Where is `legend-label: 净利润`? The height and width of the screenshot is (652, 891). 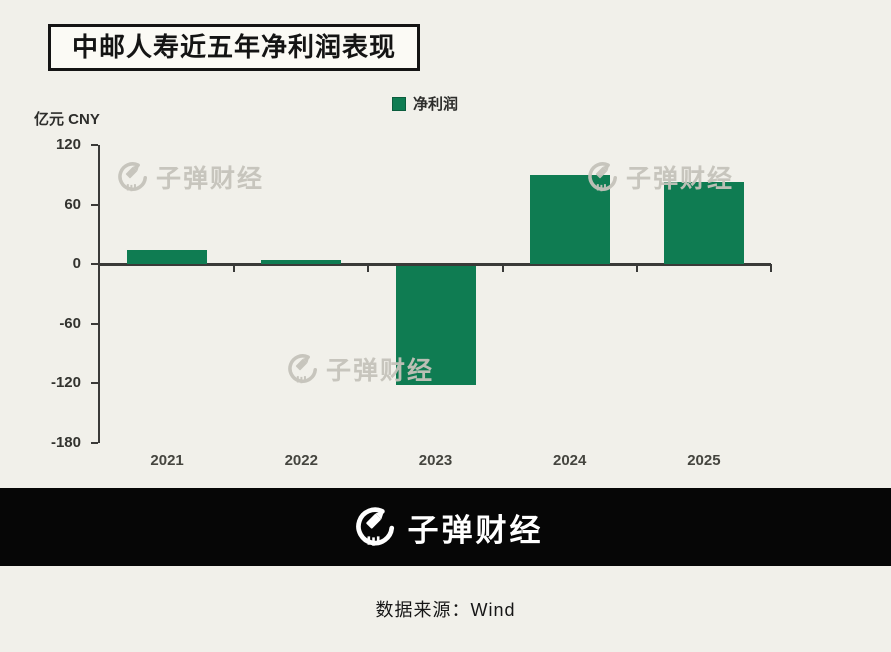
legend-label: 净利润 is located at coordinates (436, 104).